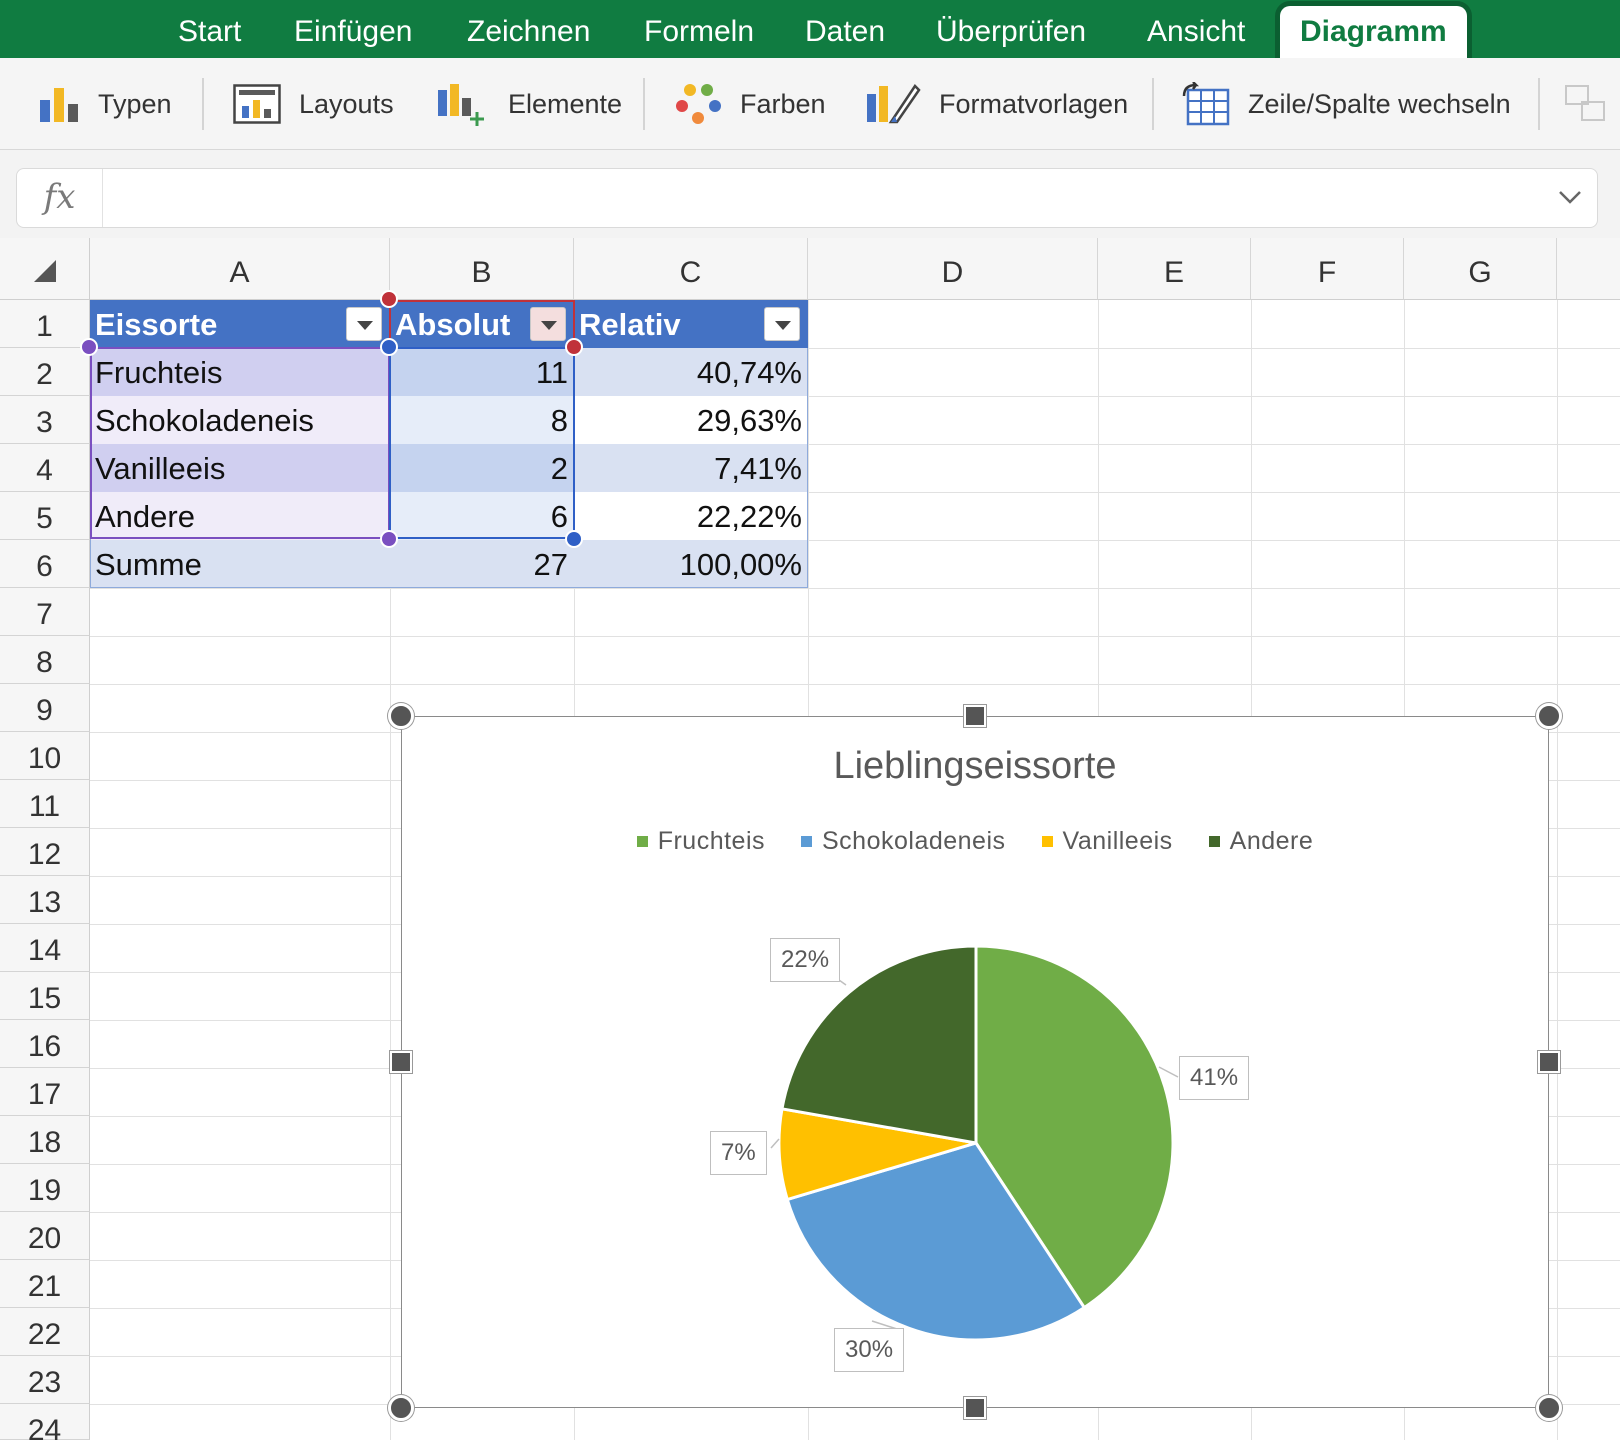  What do you see at coordinates (45, 1236) in the screenshot?
I see `row-header-20: 20` at bounding box center [45, 1236].